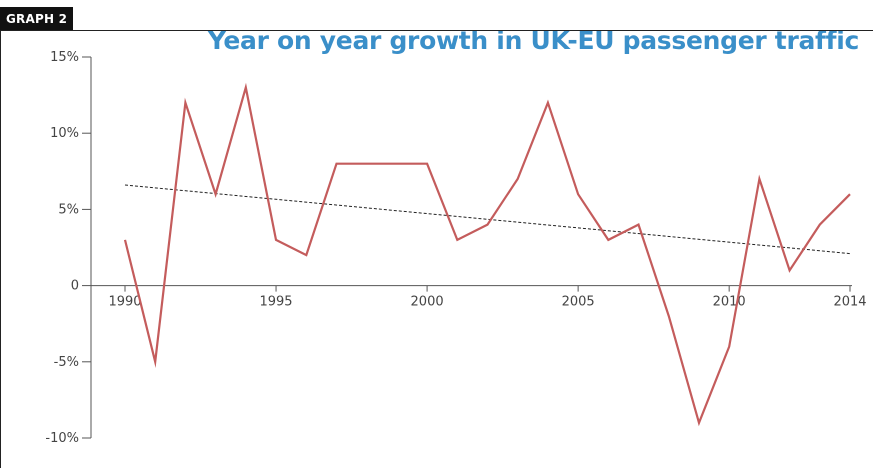  What do you see at coordinates (37, 19) in the screenshot?
I see `graph-tag: GRAPH 2` at bounding box center [37, 19].